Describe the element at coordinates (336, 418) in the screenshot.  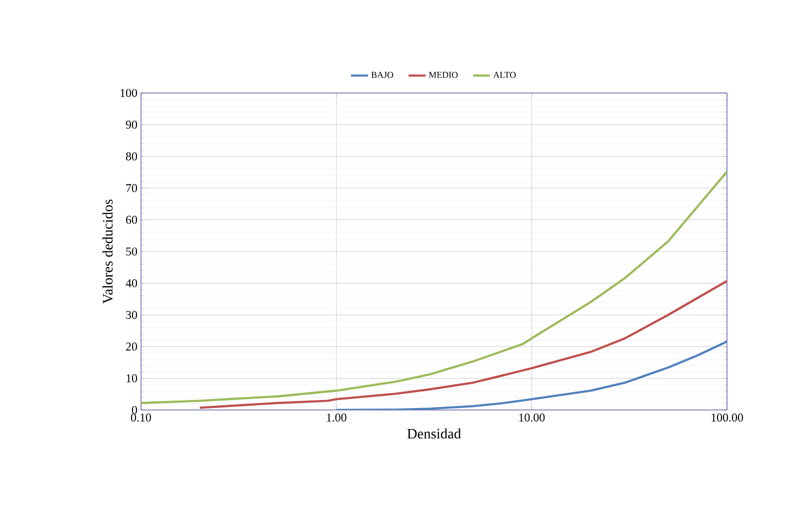
I see `x-tick-label: 1.00` at that location.